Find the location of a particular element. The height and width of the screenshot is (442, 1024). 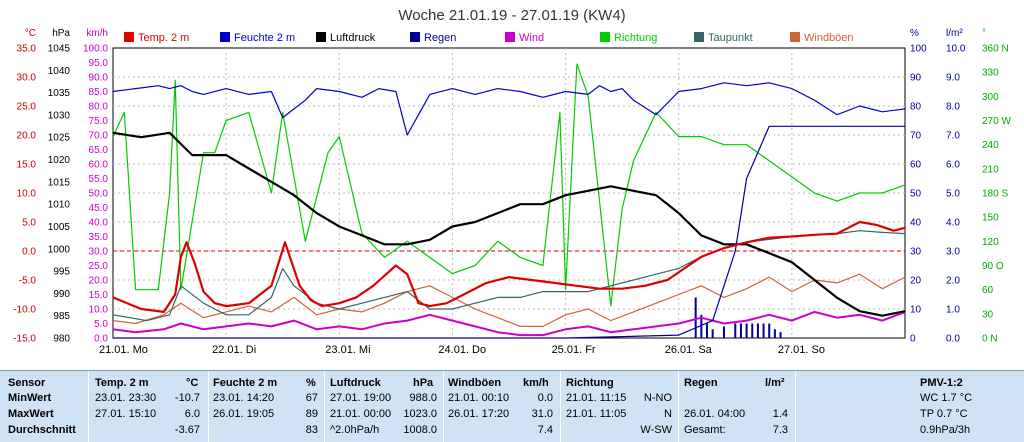

max-luft-time: 21.01. 00:00 is located at coordinates (361, 414).